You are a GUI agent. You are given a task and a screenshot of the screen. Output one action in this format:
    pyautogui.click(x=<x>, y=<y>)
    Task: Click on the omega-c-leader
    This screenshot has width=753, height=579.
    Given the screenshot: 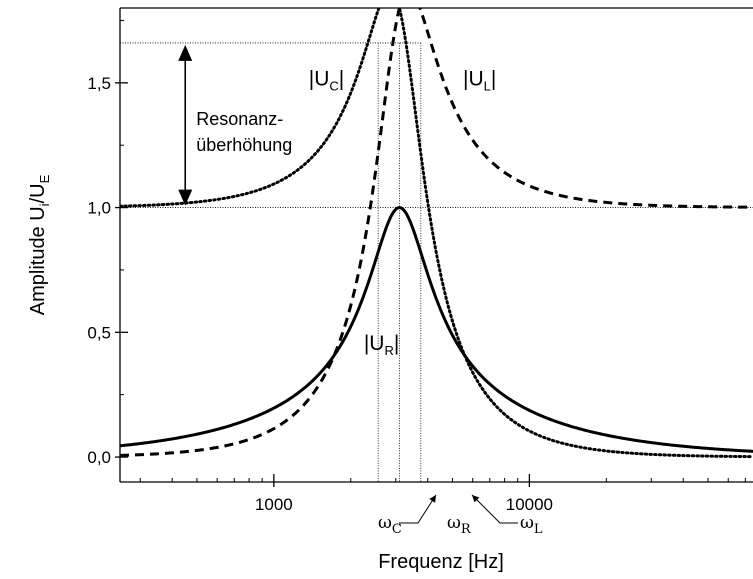 What is the action you would take?
    pyautogui.click(x=418, y=509)
    